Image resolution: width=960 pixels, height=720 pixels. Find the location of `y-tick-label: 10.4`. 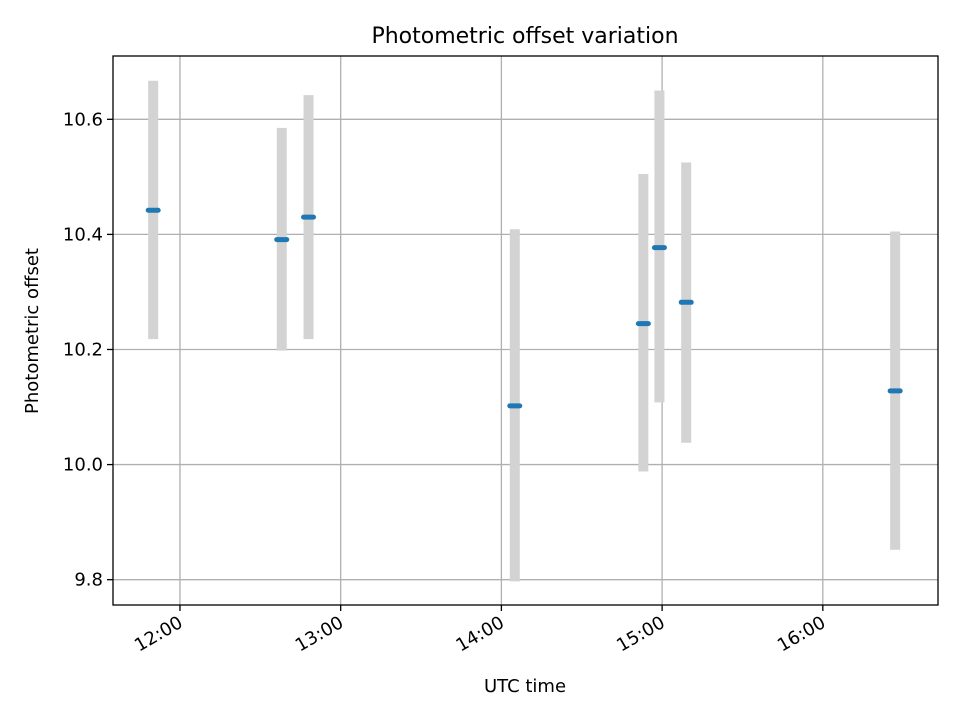

y-tick-label: 10.4 is located at coordinates (83, 234).